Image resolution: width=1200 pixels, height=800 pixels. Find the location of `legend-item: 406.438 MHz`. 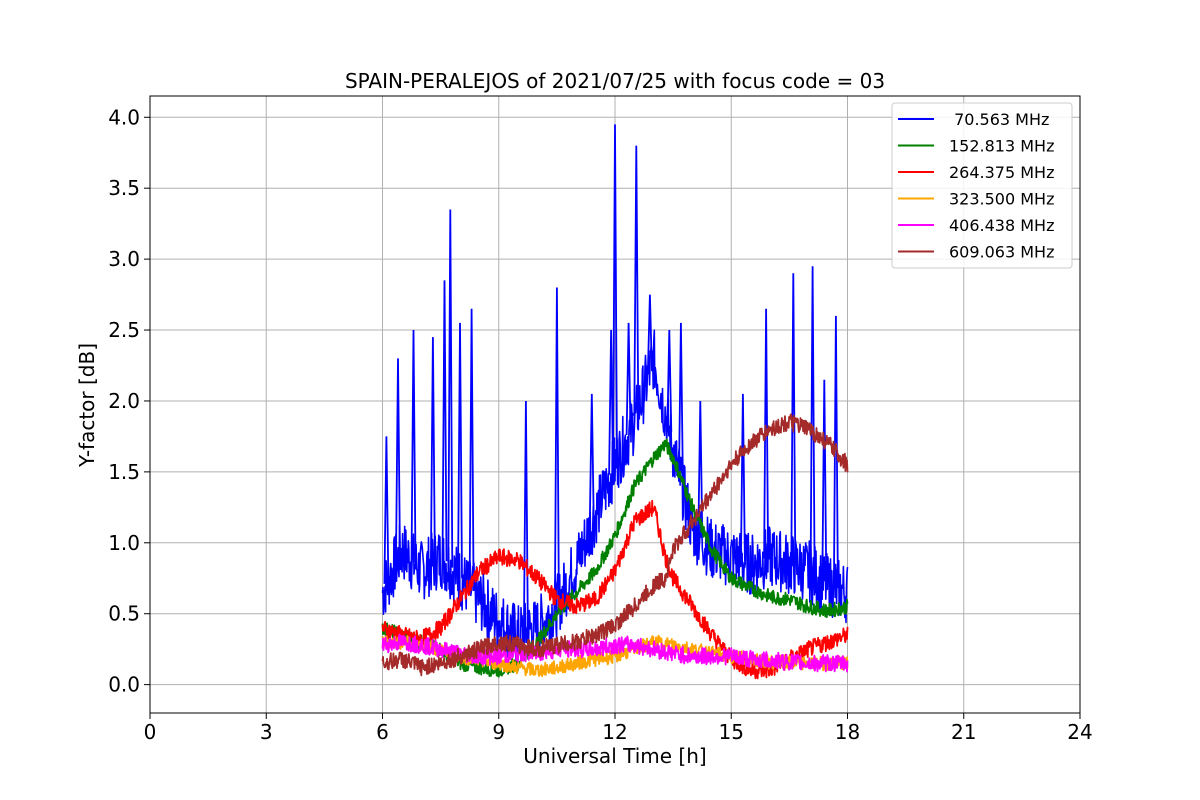

legend-item: 406.438 MHz is located at coordinates (976, 225).